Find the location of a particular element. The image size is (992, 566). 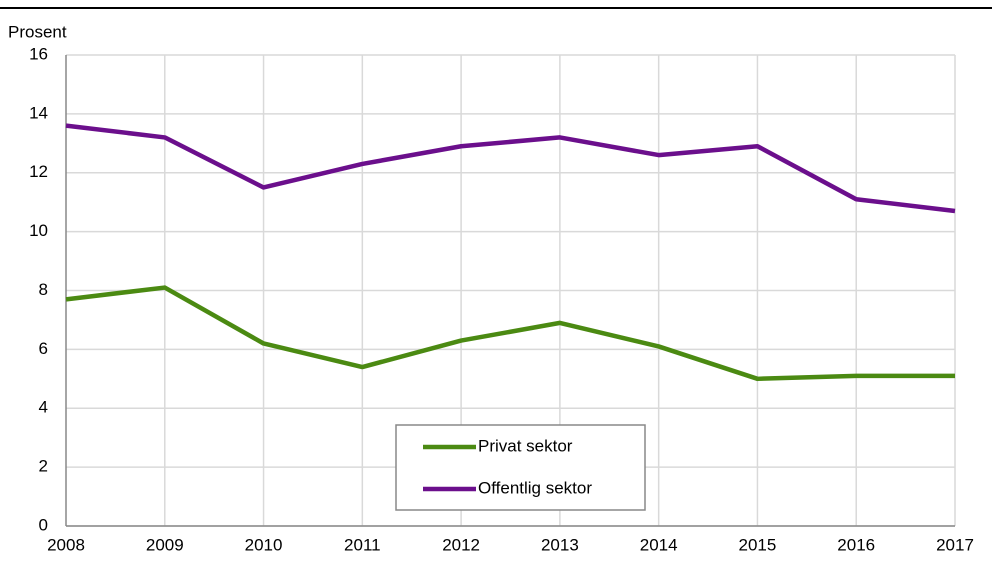

x-tick-label: 2015 is located at coordinates (758, 544).